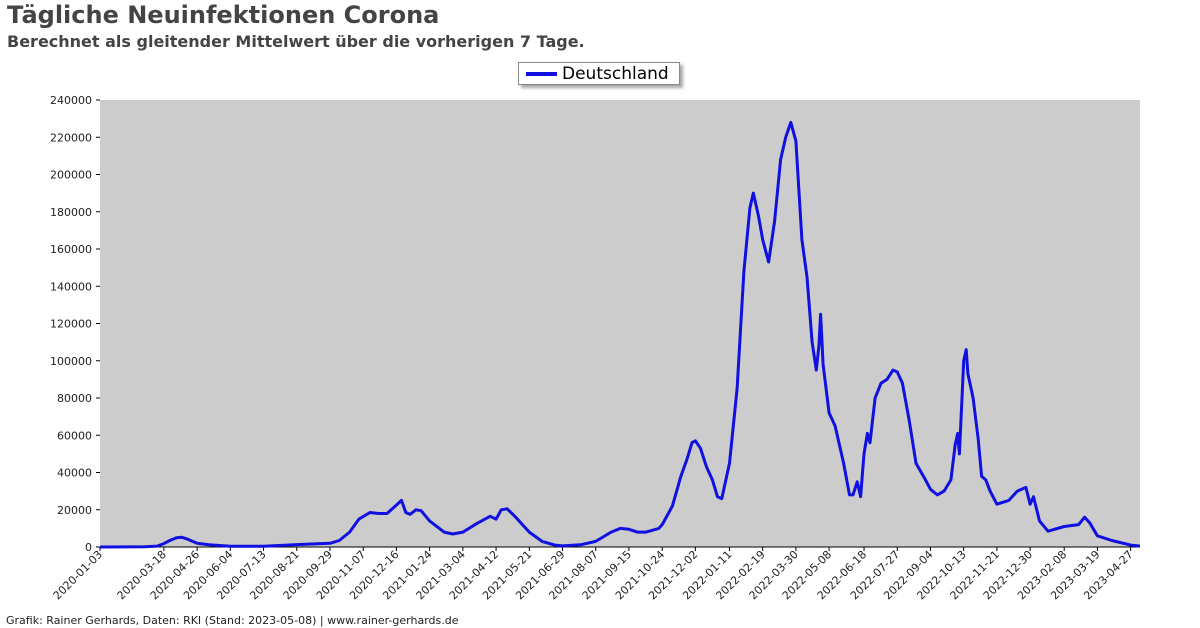  Describe the element at coordinates (71, 324) in the screenshot. I see `y-tick-label: 120000` at that location.